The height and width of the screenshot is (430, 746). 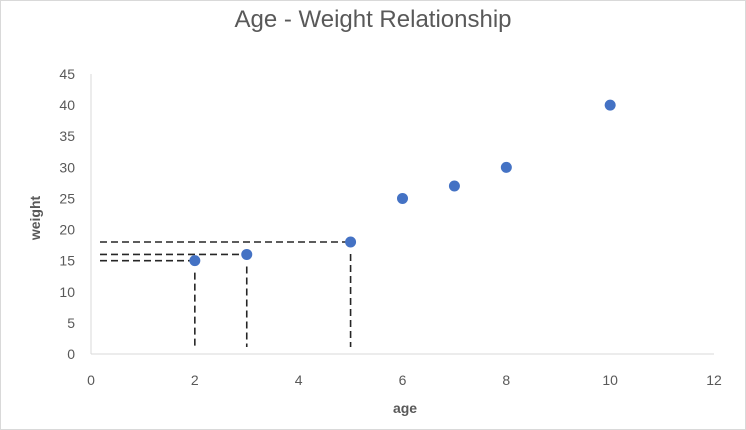 I want to click on y-tick-label: 25, so click(x=67, y=198).